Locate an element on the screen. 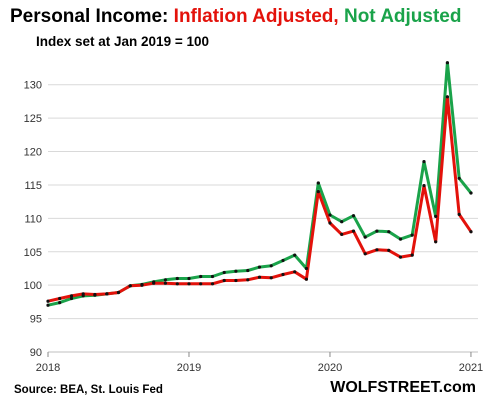  title-part-red: Inflation Adjusted, is located at coordinates (256, 16).